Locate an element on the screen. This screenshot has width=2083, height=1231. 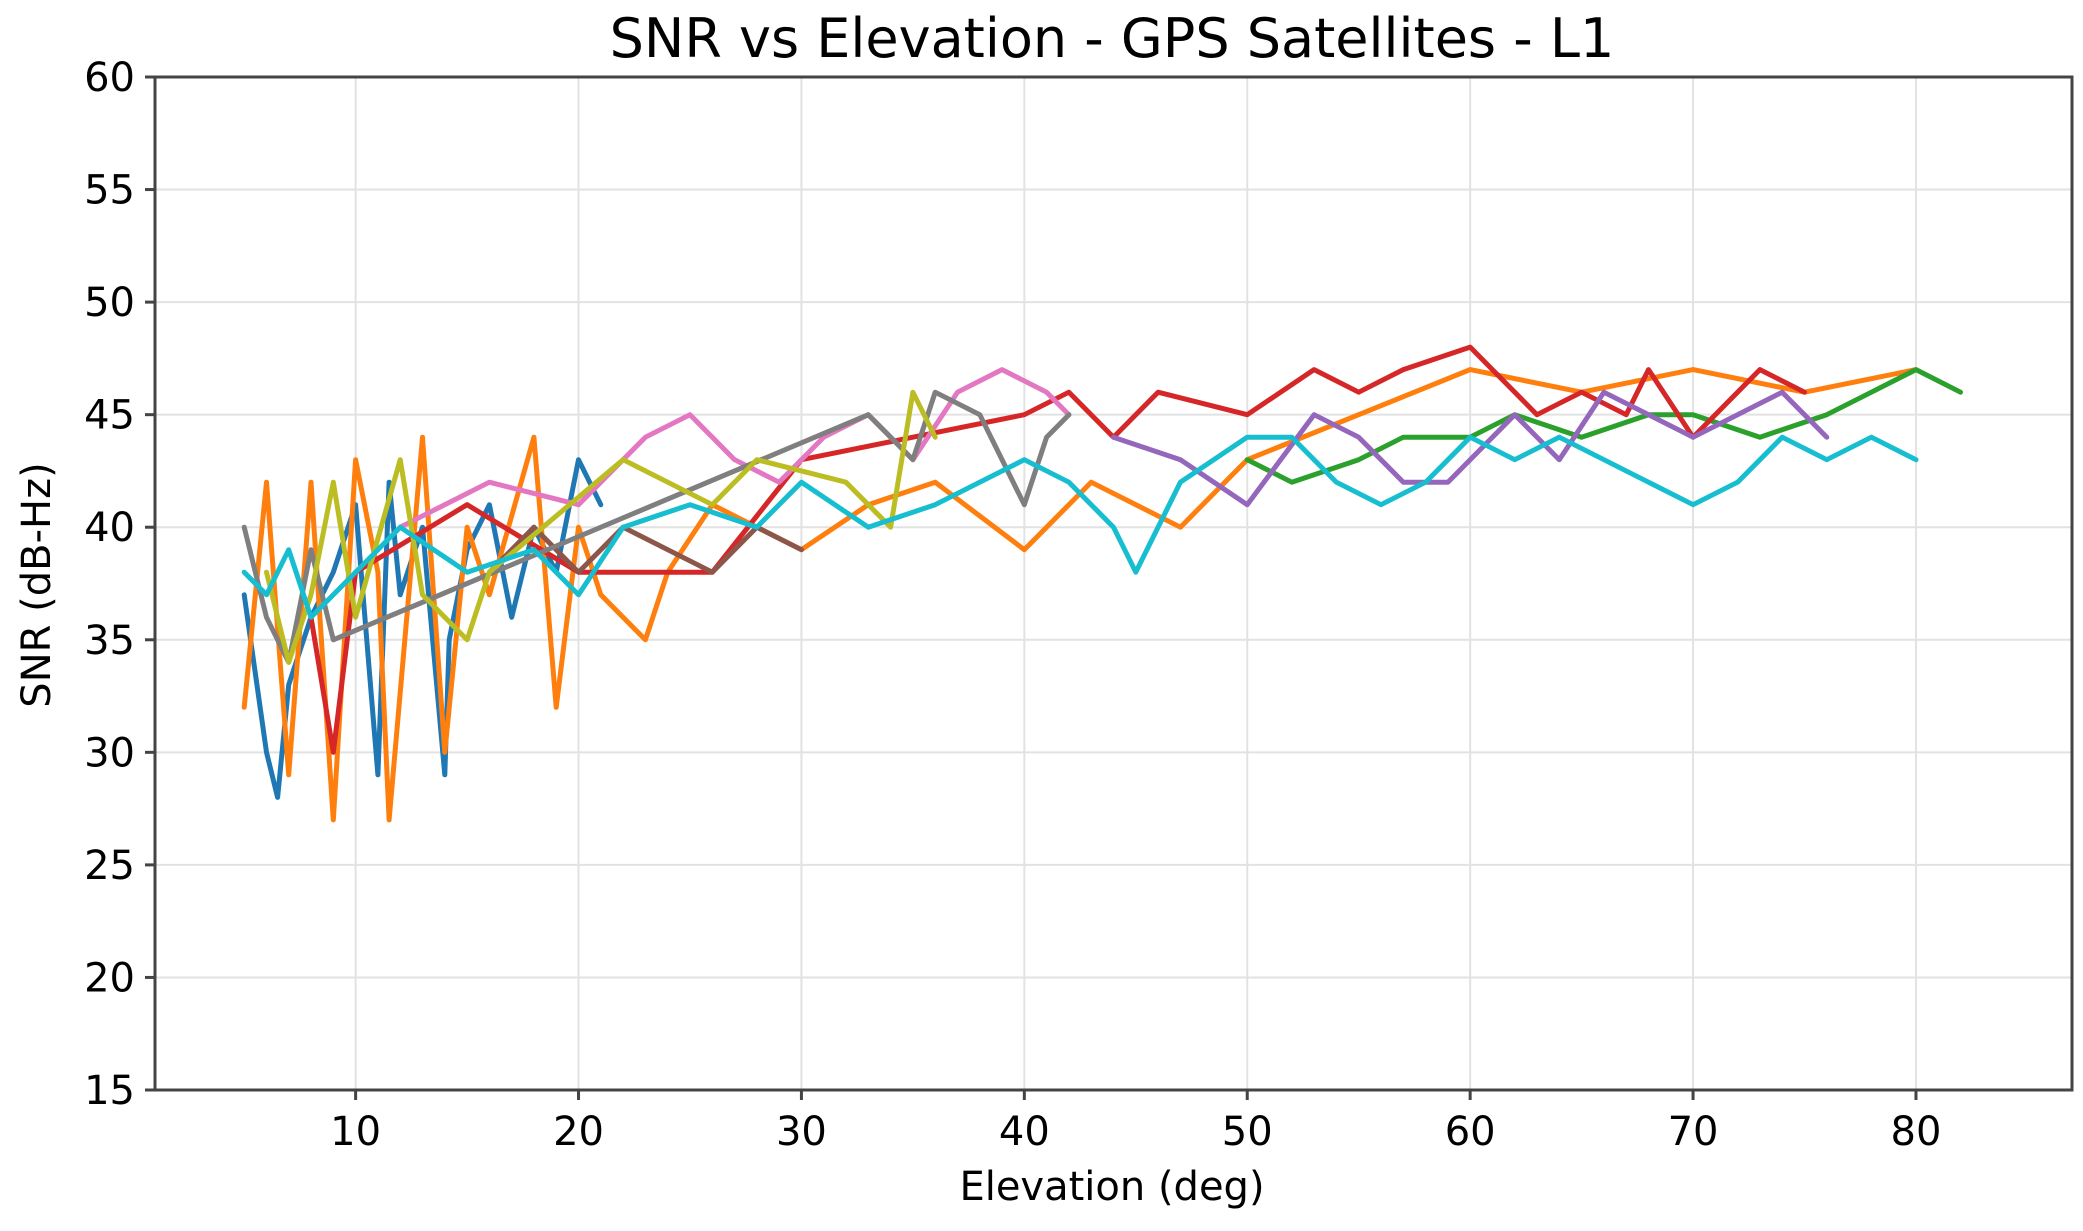
series-line-pink is located at coordinates (734, 448).